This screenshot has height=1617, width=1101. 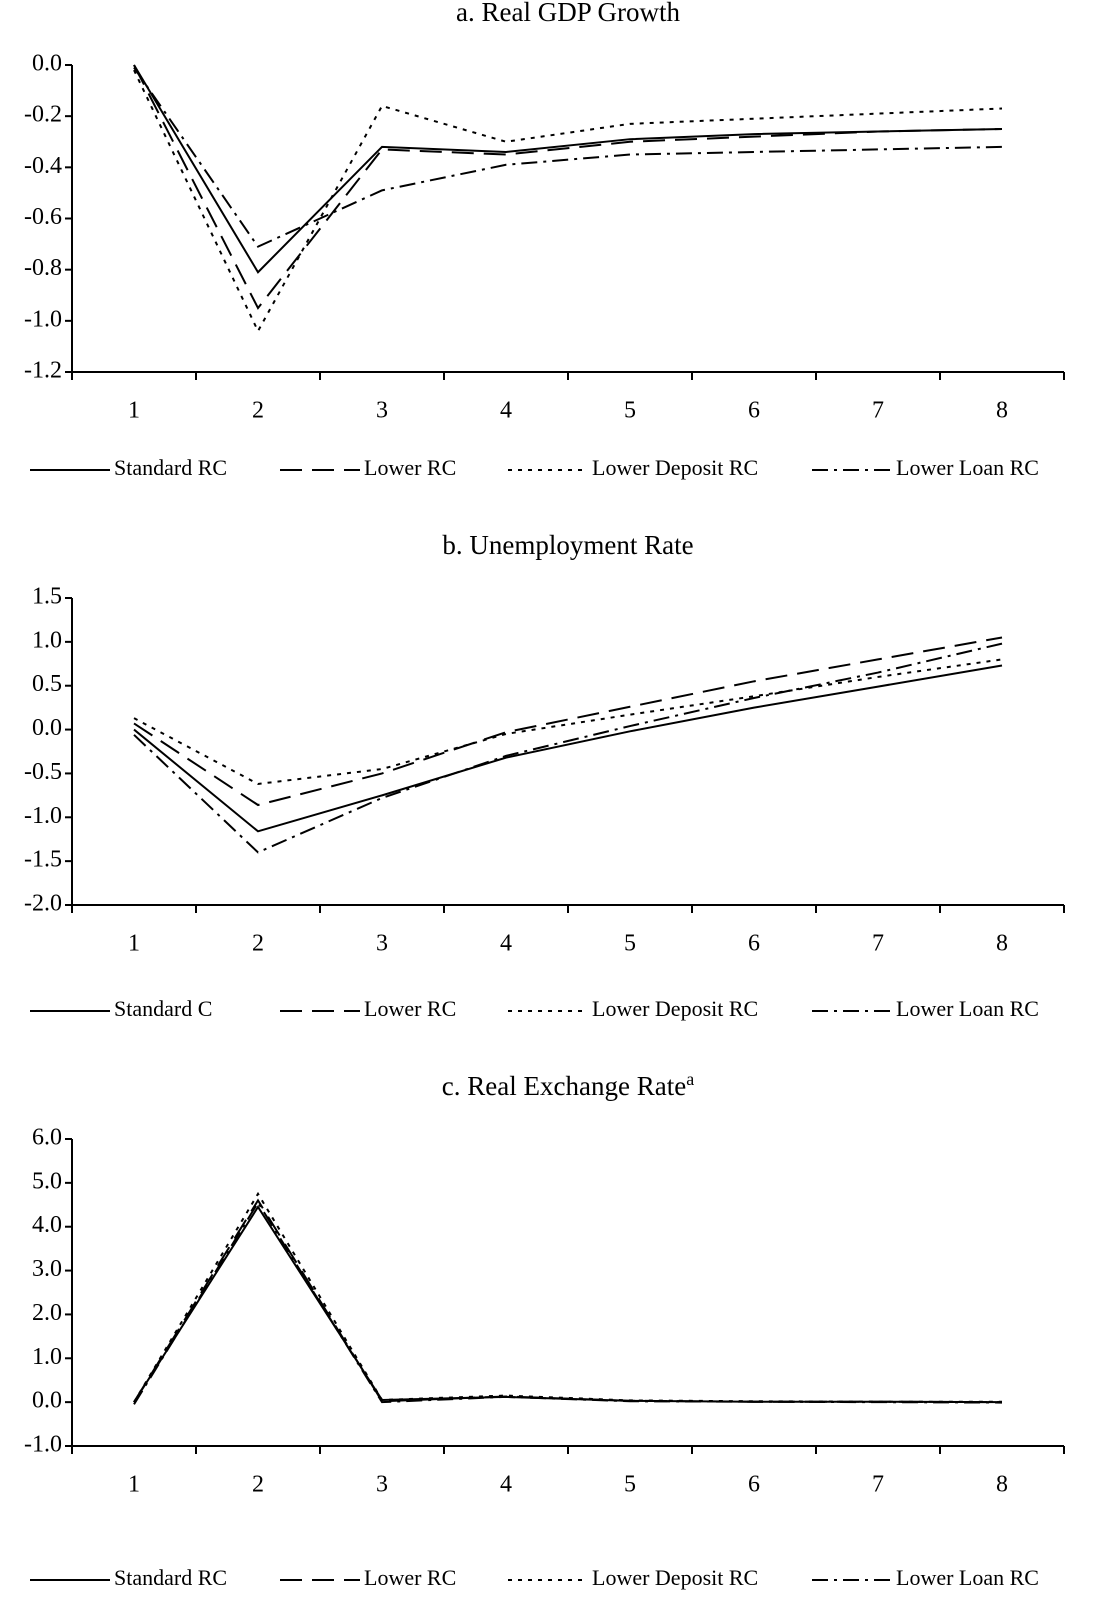 What do you see at coordinates (47, 1269) in the screenshot?
I see `y-tick-label: 3.0` at bounding box center [47, 1269].